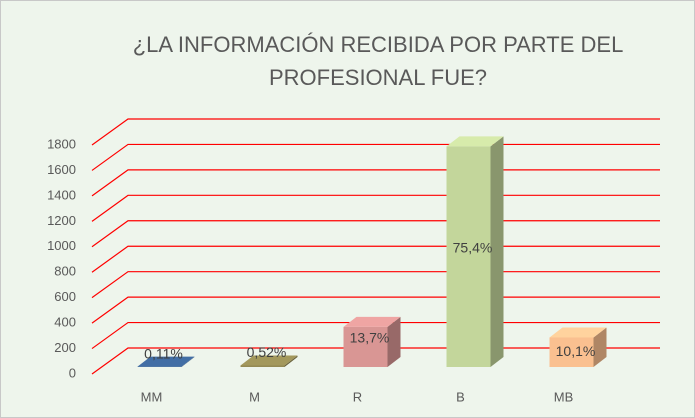 The width and height of the screenshot is (695, 418). Describe the element at coordinates (61, 220) in the screenshot. I see `y-tick-label: 1200` at that location.